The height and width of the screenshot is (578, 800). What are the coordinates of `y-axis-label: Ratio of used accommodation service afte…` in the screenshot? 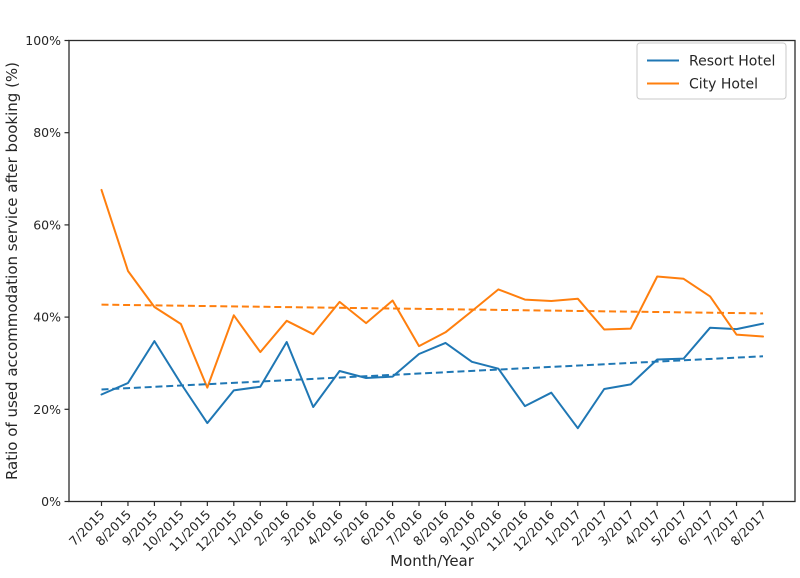 It's located at (12, 271).